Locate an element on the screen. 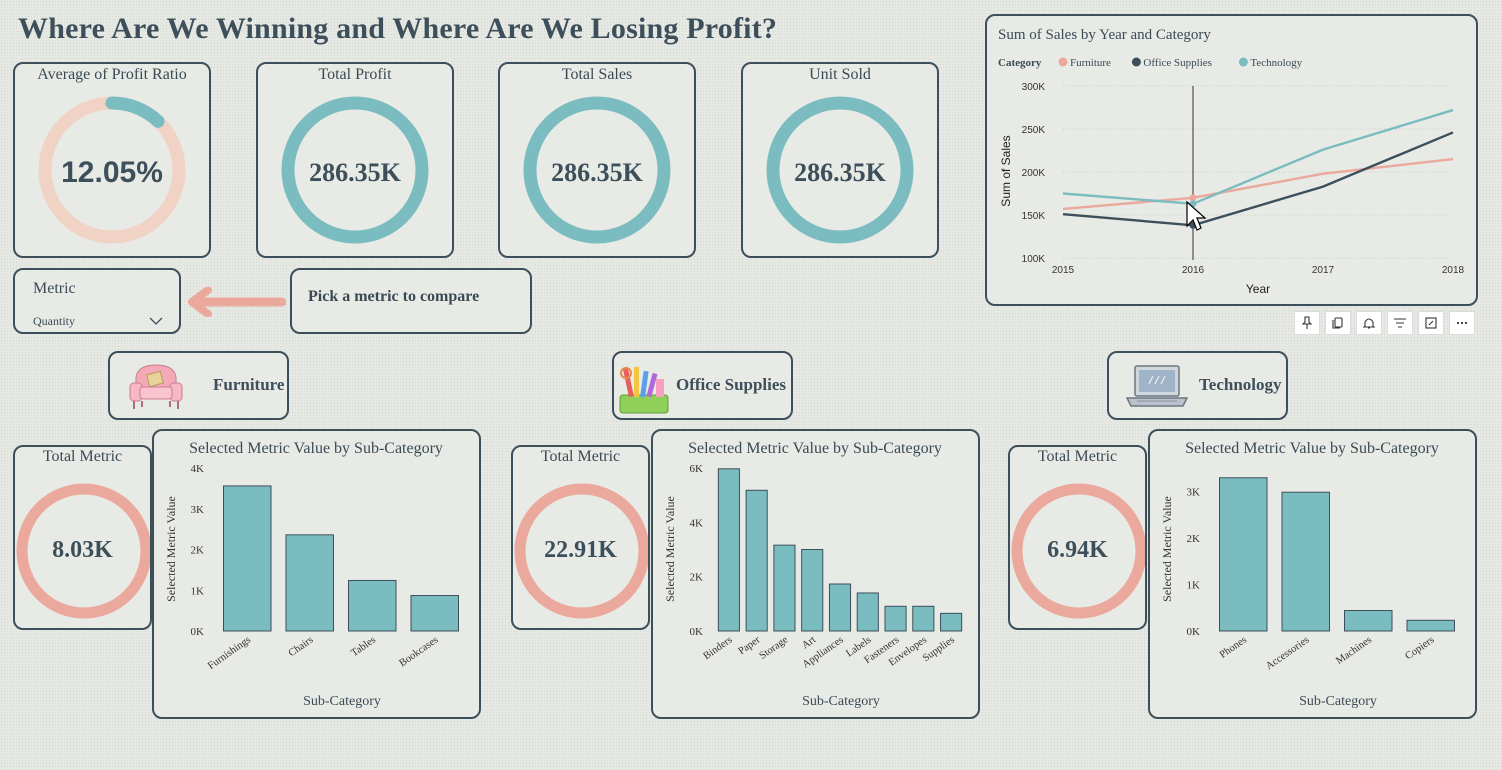 The height and width of the screenshot is (770, 1502). metric-dropdown: Quantity is located at coordinates (98, 321).